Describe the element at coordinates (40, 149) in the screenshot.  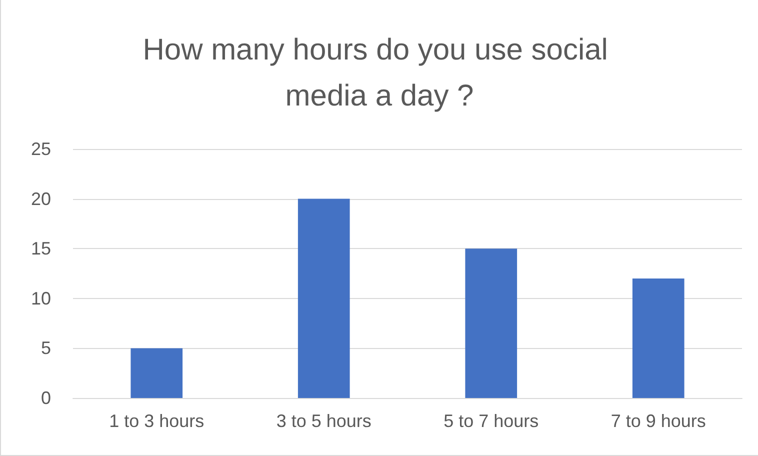
I see `y-tick-label: 25` at that location.